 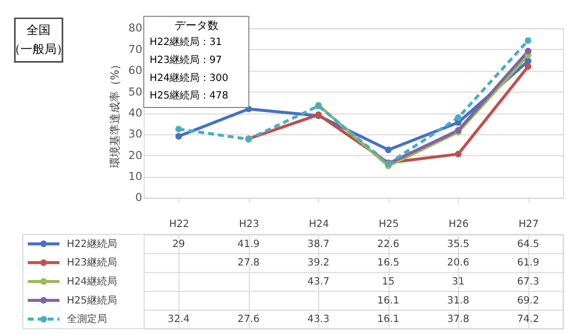 What do you see at coordinates (249, 263) in the screenshot?
I see `data-label: 27.8` at bounding box center [249, 263].